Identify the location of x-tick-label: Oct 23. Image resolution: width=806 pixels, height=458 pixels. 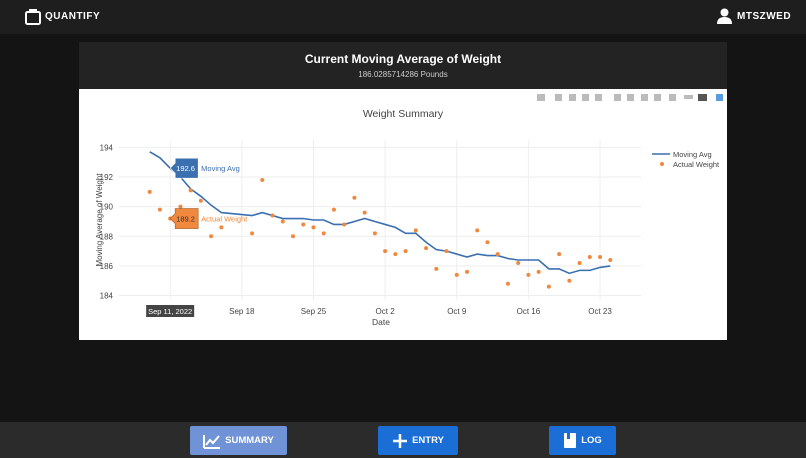
(600, 311).